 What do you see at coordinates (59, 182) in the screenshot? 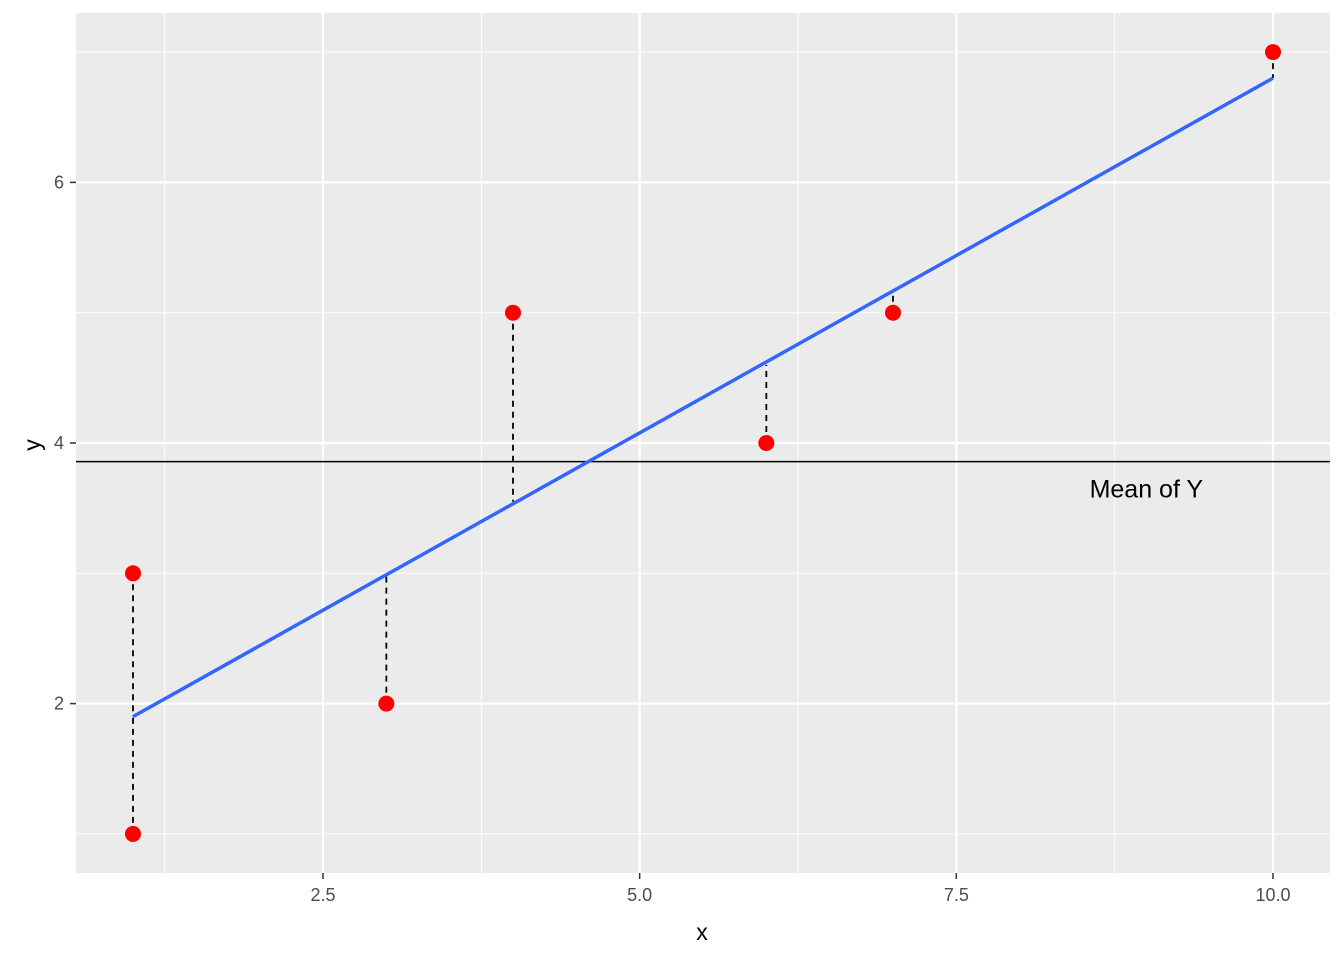
I see `y-tick-label: 6` at bounding box center [59, 182].